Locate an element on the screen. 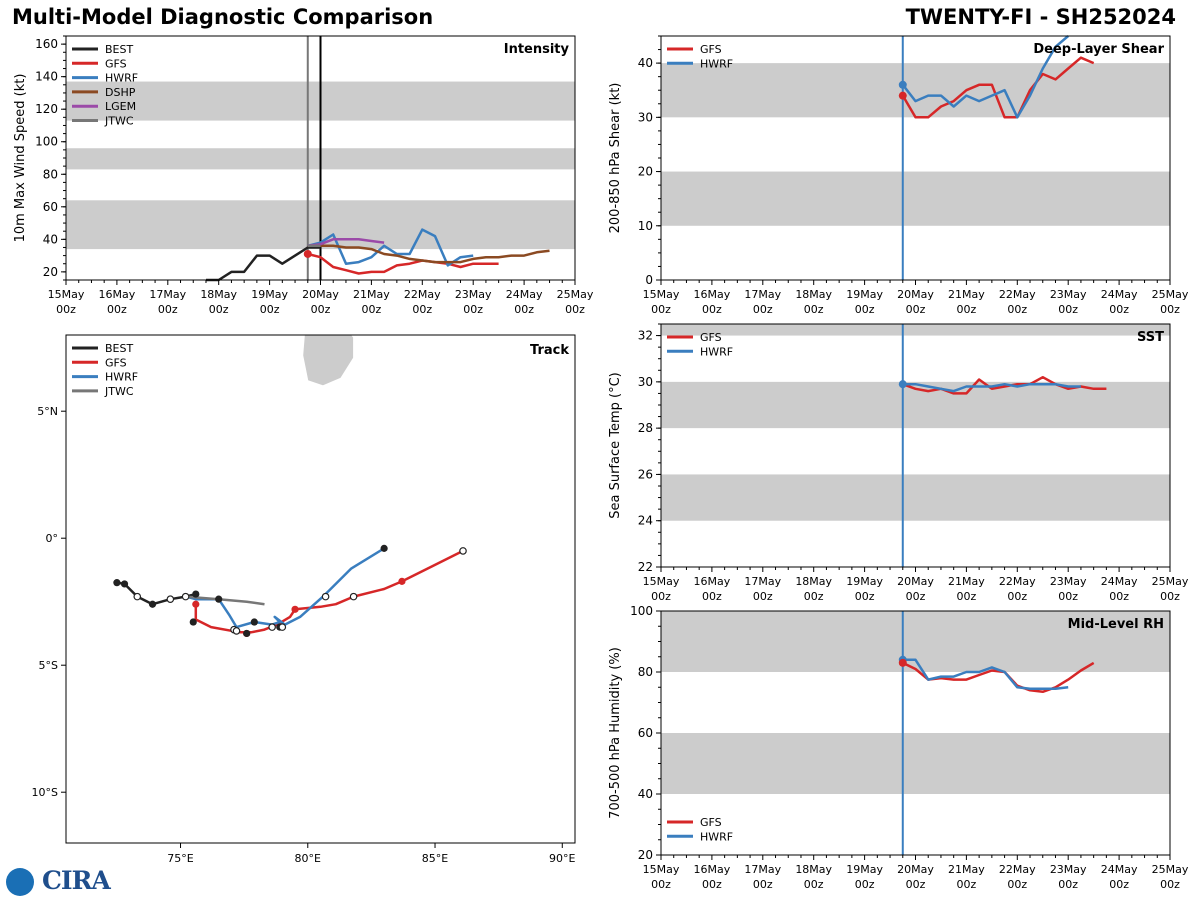  intensity-xtick-label: 18May is located at coordinates (218, 294).